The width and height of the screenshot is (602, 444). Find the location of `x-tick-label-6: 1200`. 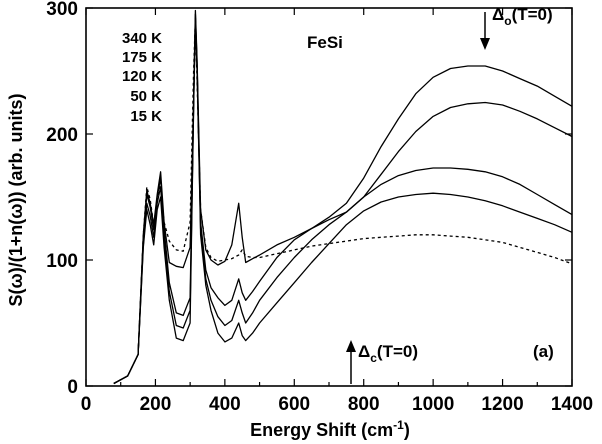

x-tick-label-6: 1200 is located at coordinates (502, 404).